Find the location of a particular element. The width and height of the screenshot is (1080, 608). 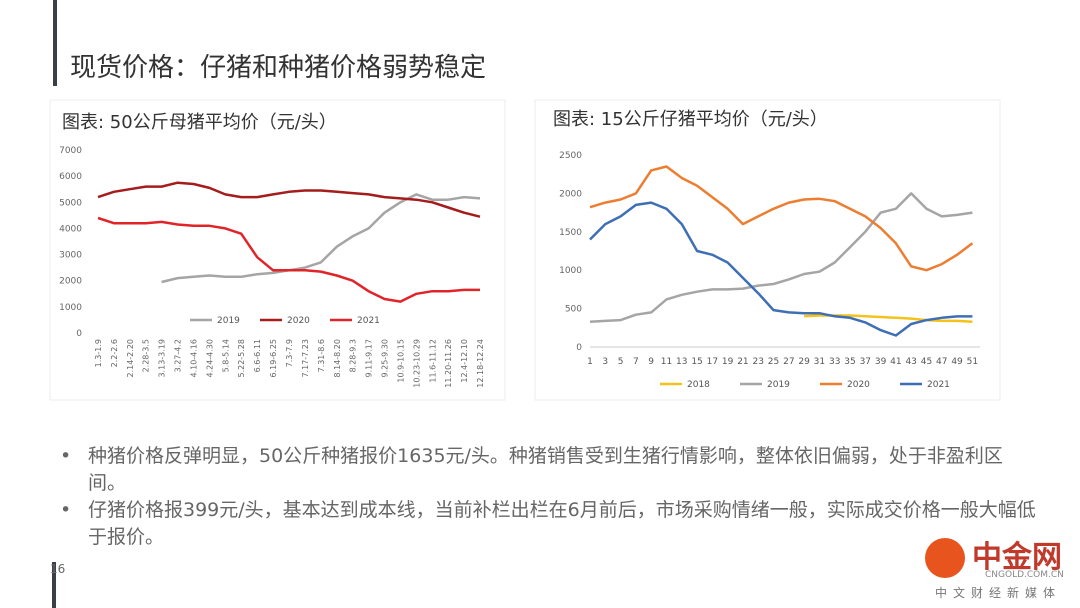

x-tick-label: 6.6-6.11 is located at coordinates (257, 355).